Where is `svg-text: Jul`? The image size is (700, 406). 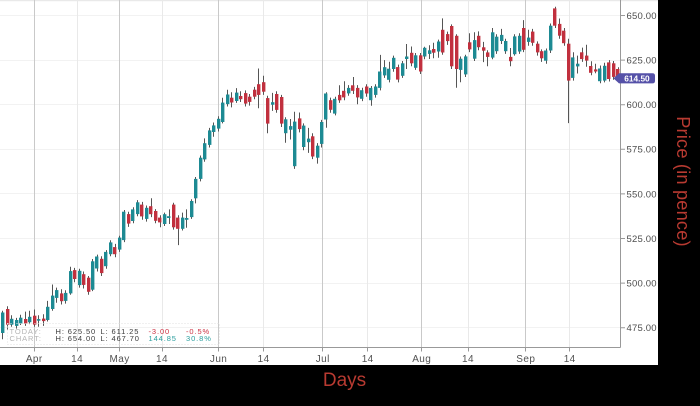
svg-text: Jul is located at coordinates (323, 359).